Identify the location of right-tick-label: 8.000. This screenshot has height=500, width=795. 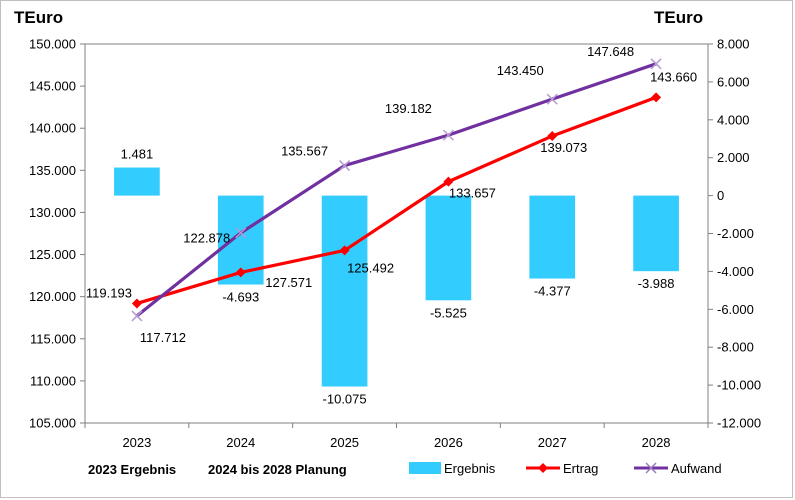
(733, 44).